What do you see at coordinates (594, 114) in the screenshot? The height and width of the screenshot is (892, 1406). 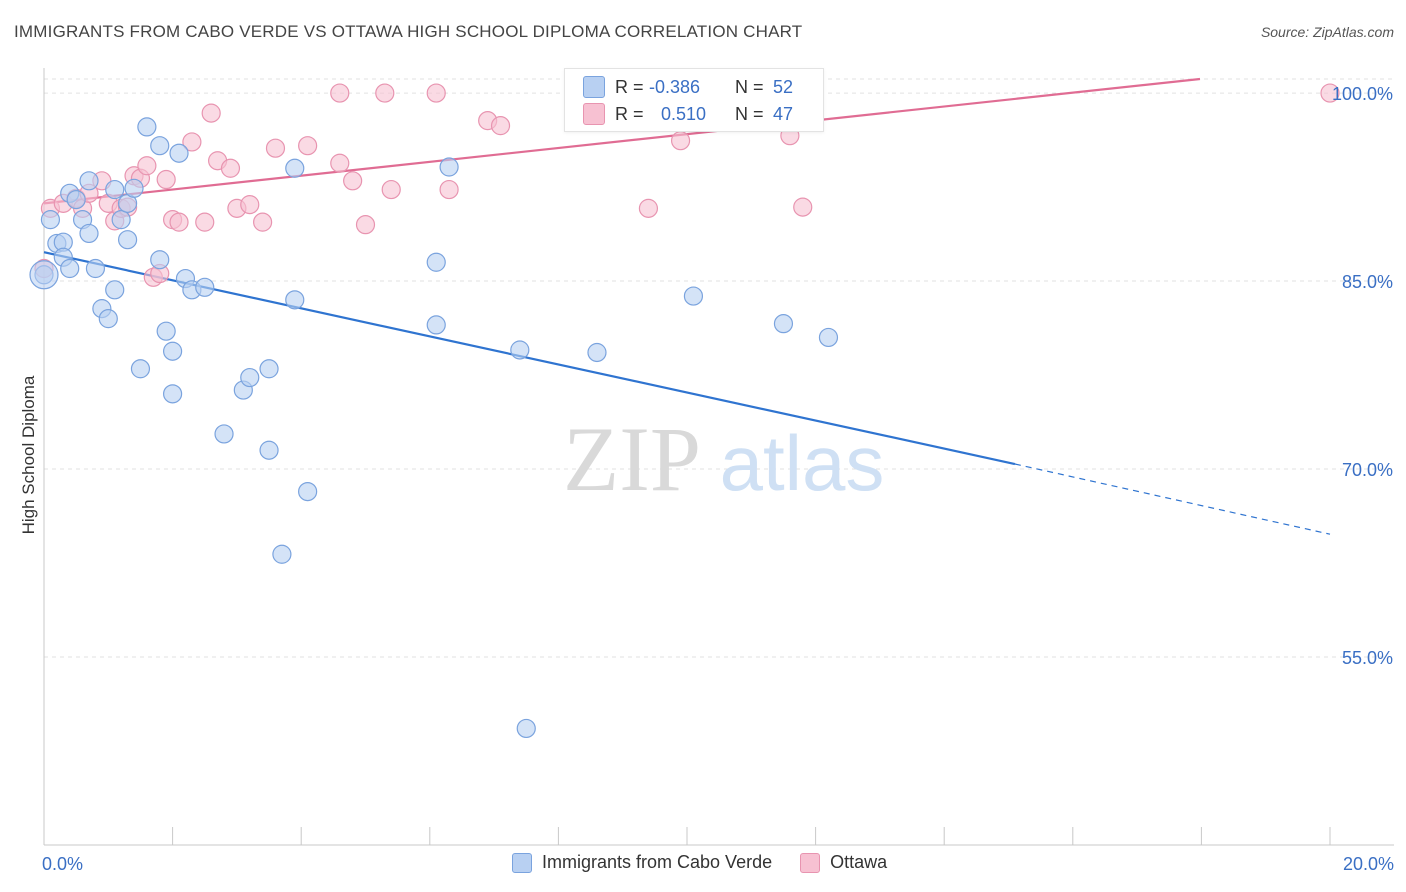 I see `pink-swatch` at bounding box center [594, 114].